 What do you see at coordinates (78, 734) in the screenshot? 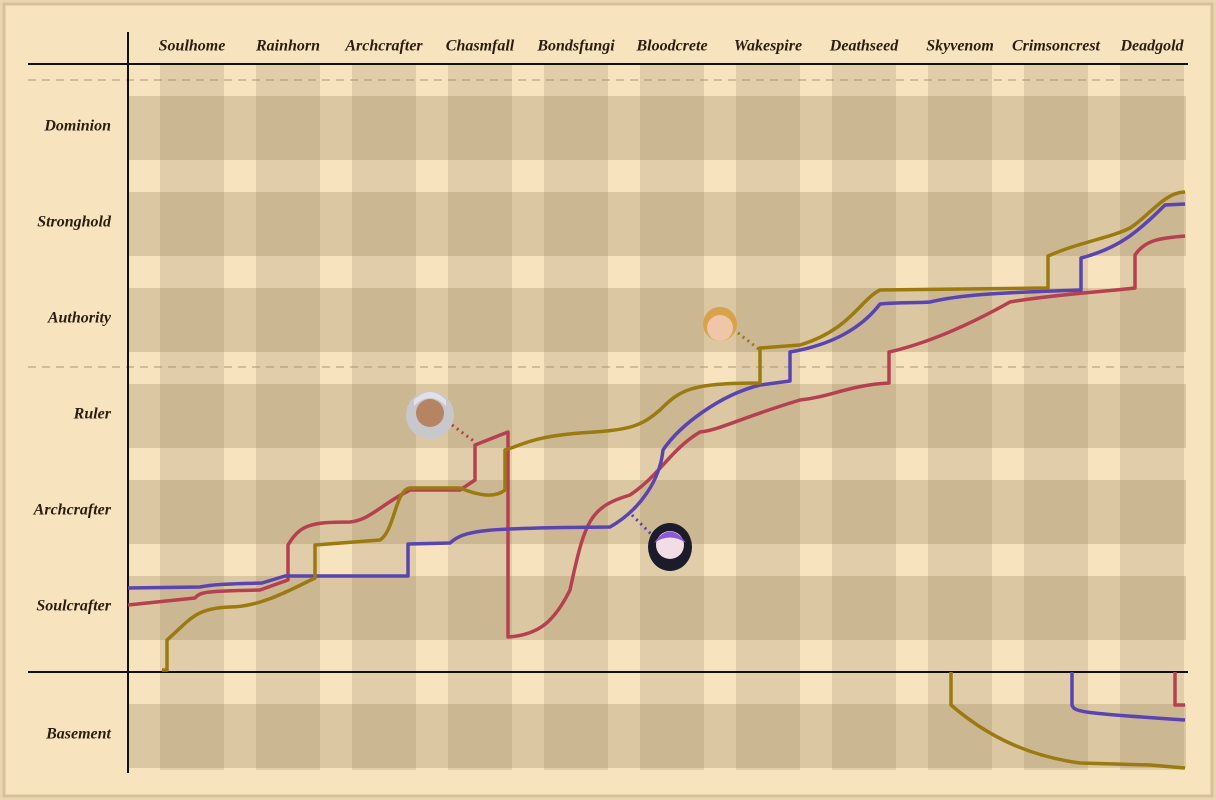
I see `row-label: Basement` at bounding box center [78, 734].